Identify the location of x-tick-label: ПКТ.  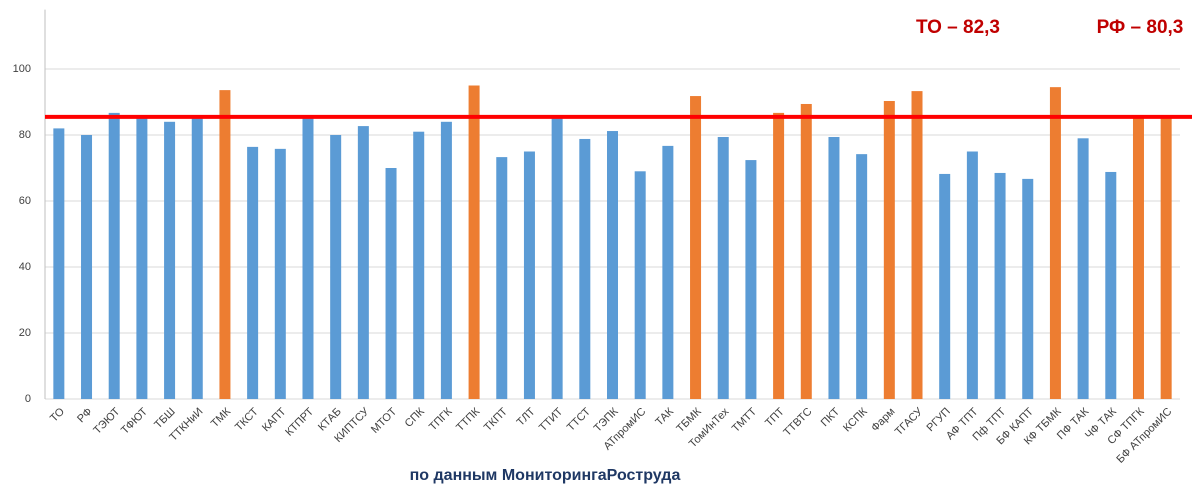
(831, 418).